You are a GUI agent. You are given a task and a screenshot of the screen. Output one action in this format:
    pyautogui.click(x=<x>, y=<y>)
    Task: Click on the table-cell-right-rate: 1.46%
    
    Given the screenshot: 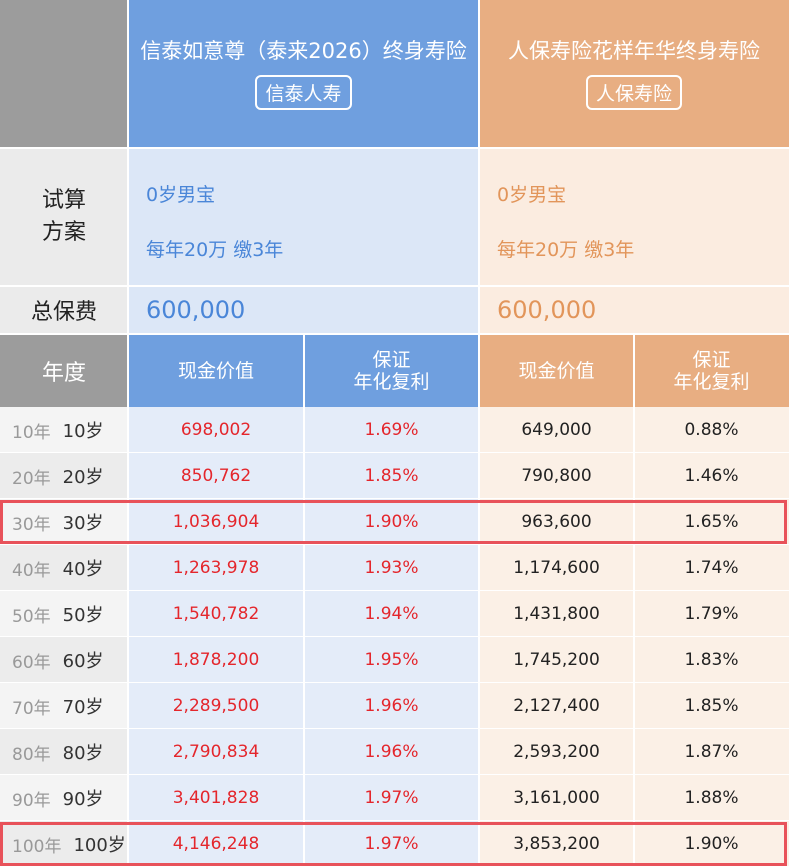 What is the action you would take?
    pyautogui.click(x=711, y=476)
    